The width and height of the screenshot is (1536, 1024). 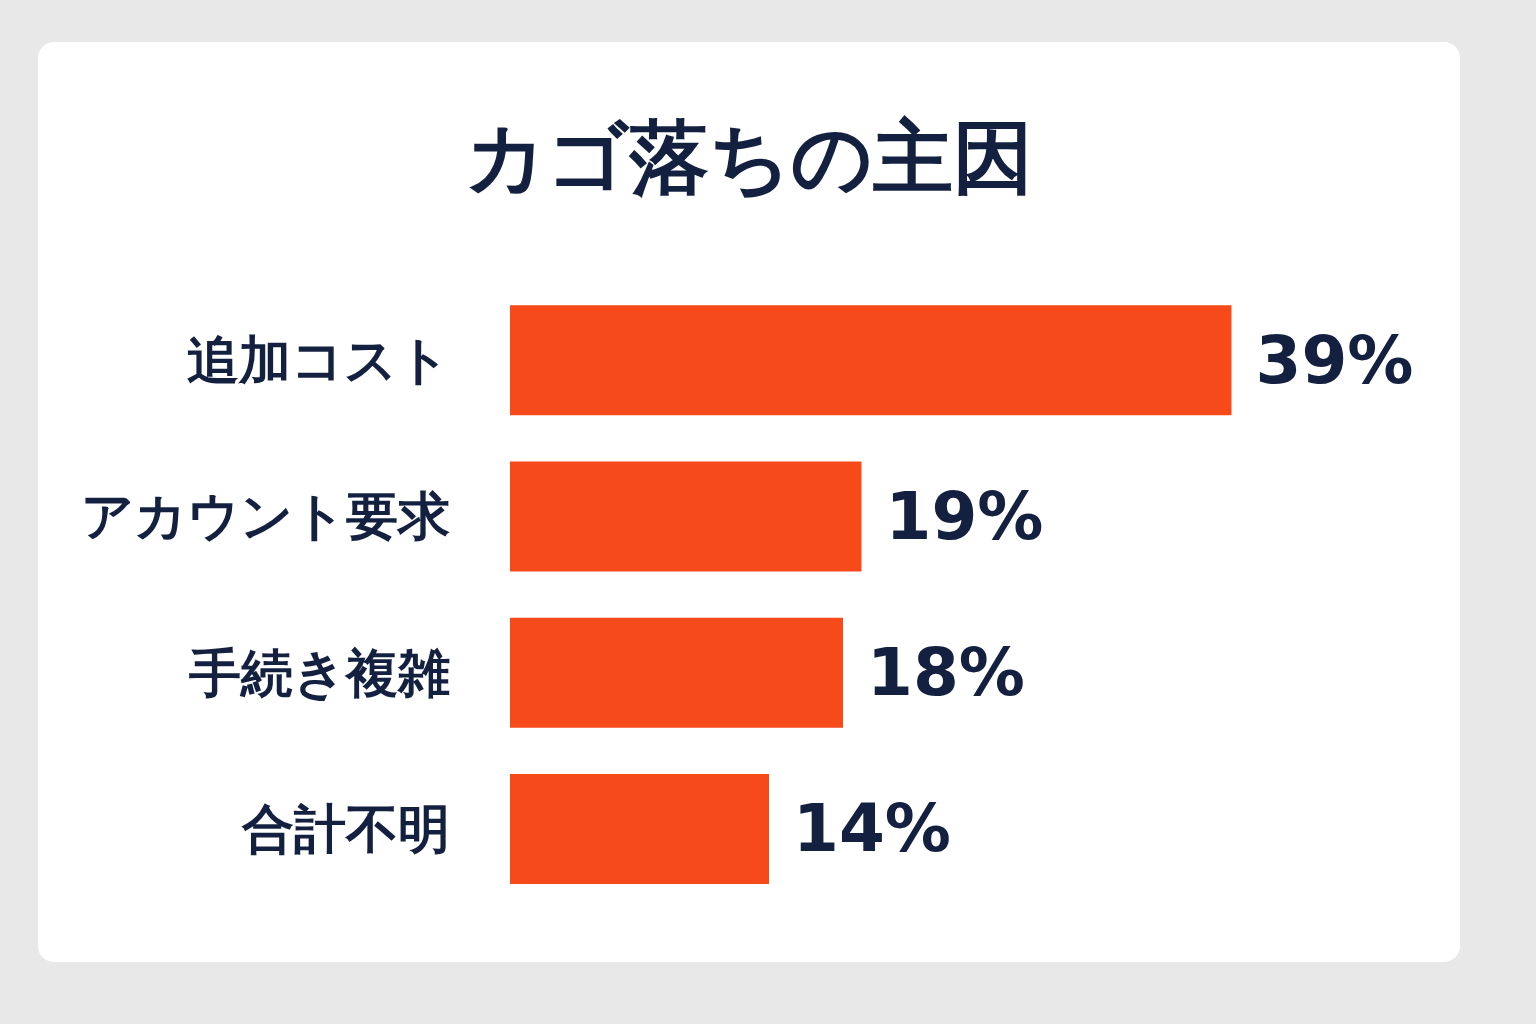 I want to click on y-tick-label: アカウント要求, so click(x=265, y=516).